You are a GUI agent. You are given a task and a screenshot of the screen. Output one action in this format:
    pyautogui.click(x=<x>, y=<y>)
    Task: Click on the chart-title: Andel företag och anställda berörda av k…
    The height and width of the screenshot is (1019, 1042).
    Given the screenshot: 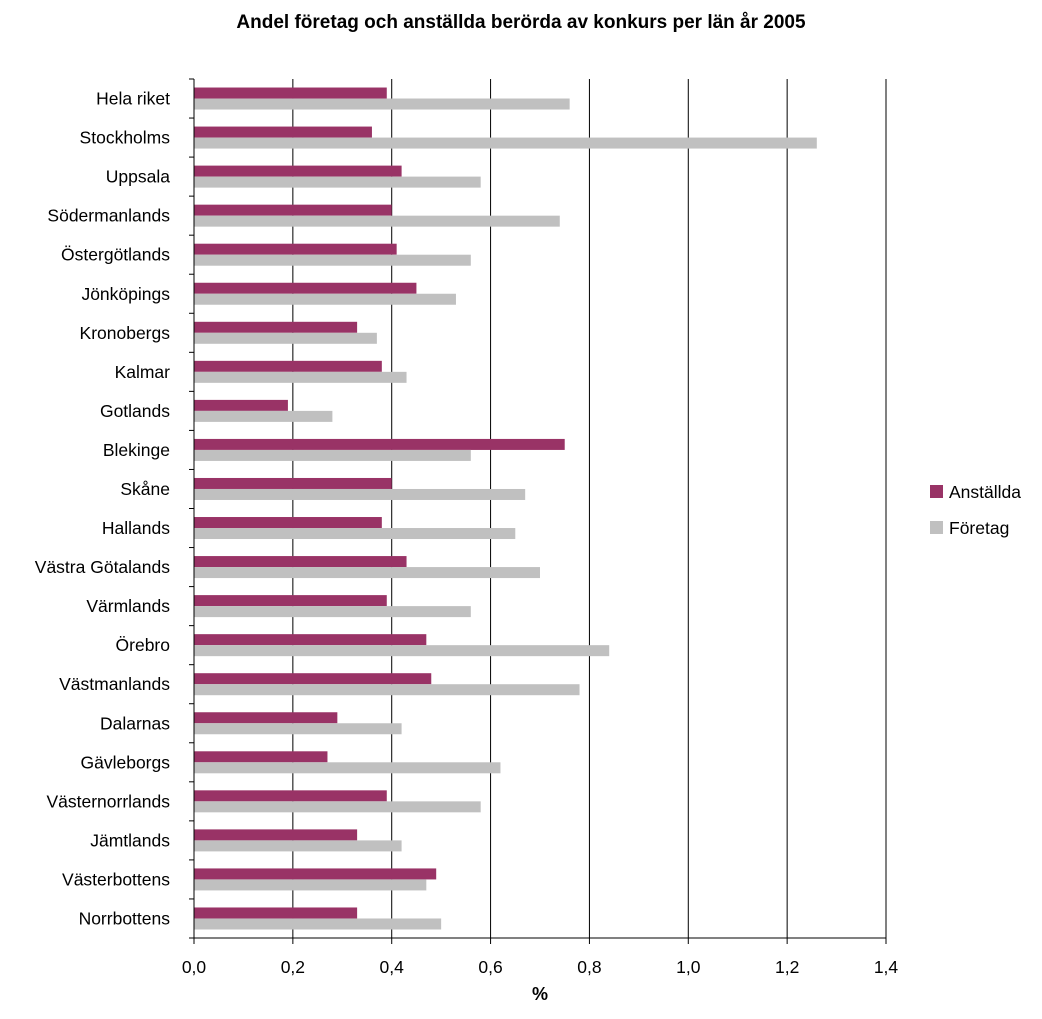 What is the action you would take?
    pyautogui.click(x=521, y=22)
    